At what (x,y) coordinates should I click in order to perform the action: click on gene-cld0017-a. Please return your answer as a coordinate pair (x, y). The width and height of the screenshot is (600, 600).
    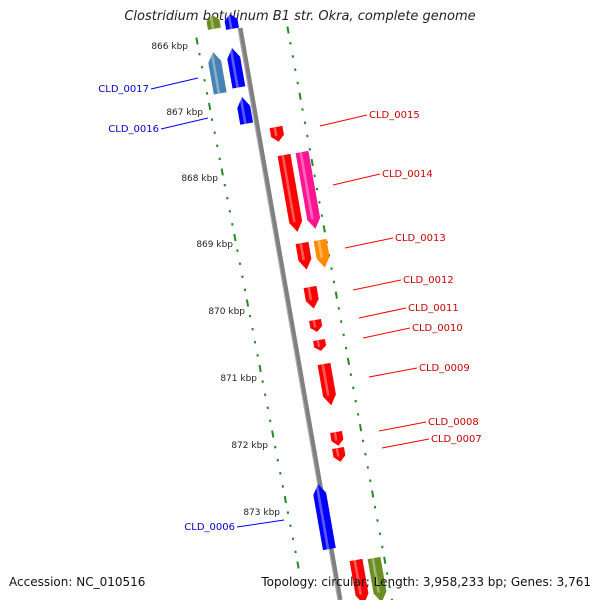
    Looking at the image, I should click on (217, 73).